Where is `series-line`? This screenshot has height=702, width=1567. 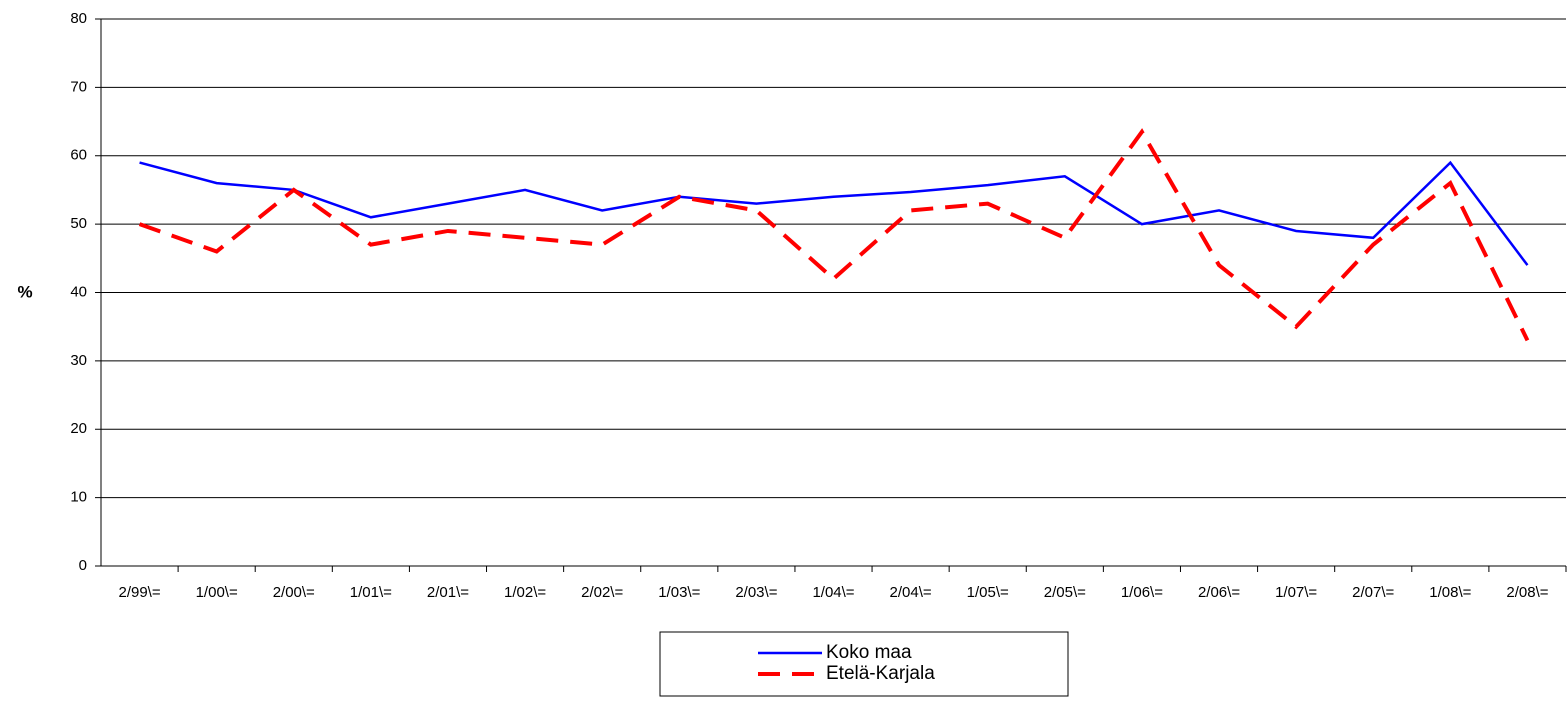
series-line is located at coordinates (834, 213).